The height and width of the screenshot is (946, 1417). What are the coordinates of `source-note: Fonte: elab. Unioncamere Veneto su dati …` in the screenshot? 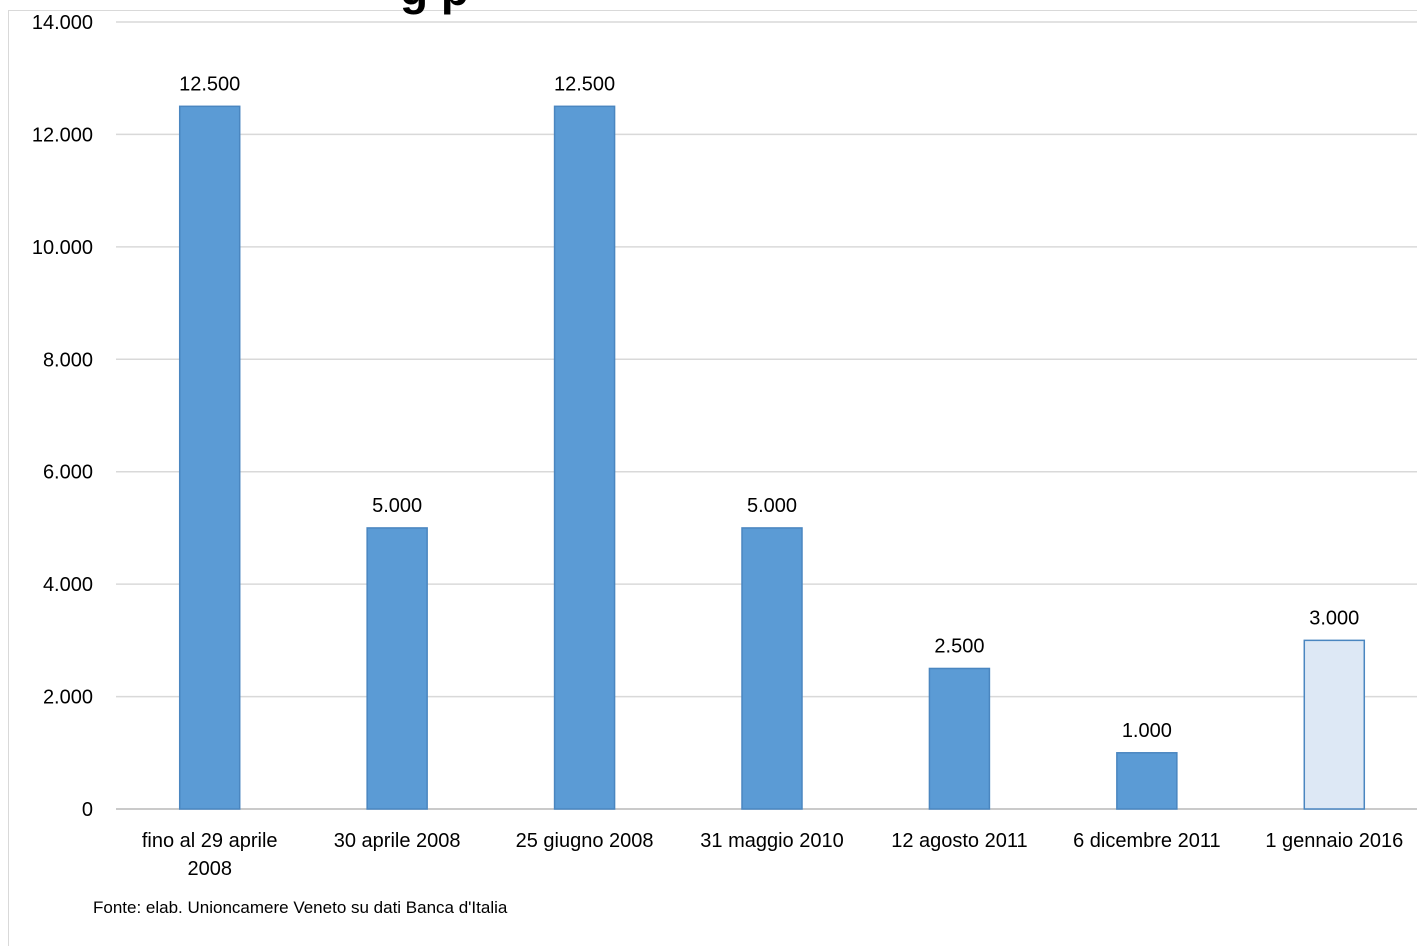 It's located at (300, 907).